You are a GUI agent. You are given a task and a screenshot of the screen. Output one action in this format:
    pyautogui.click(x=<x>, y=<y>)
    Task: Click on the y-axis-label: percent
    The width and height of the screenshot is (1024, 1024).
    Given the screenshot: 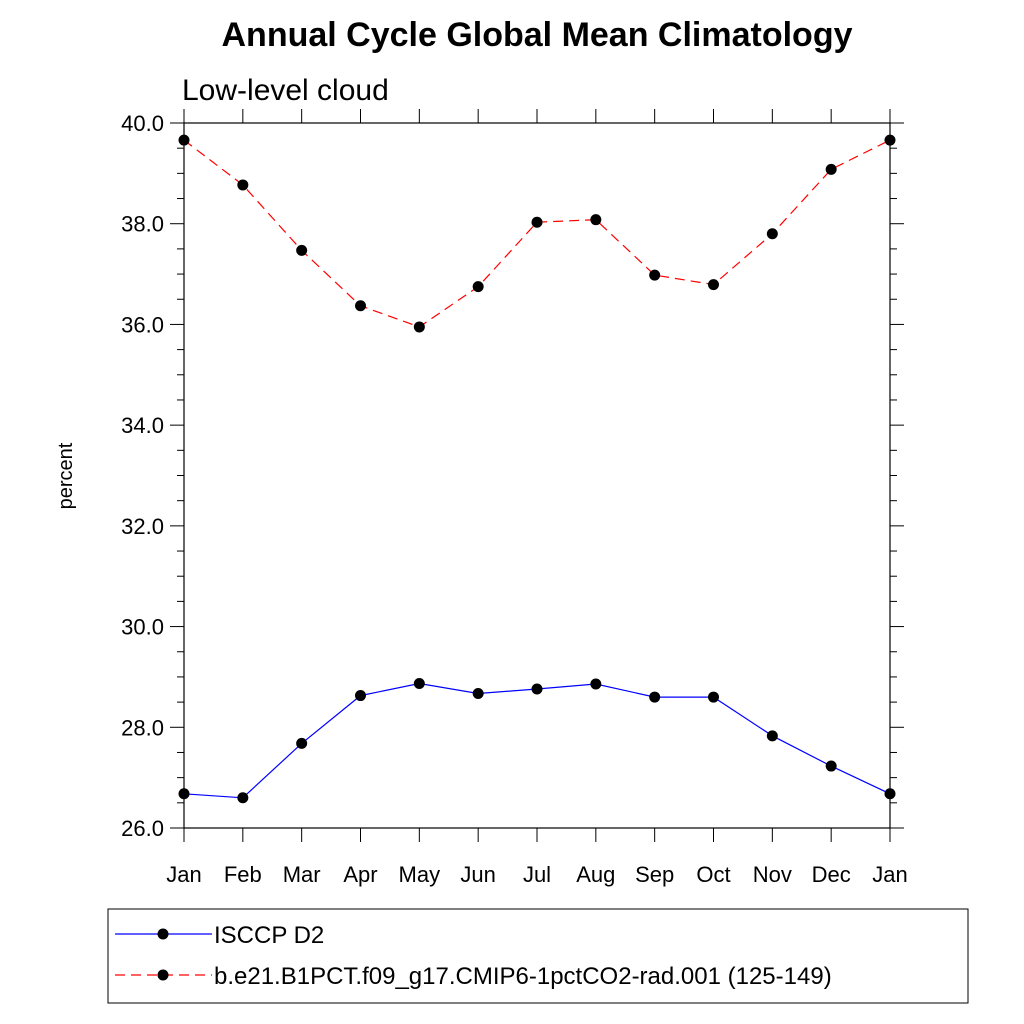 What is the action you would take?
    pyautogui.click(x=66, y=475)
    